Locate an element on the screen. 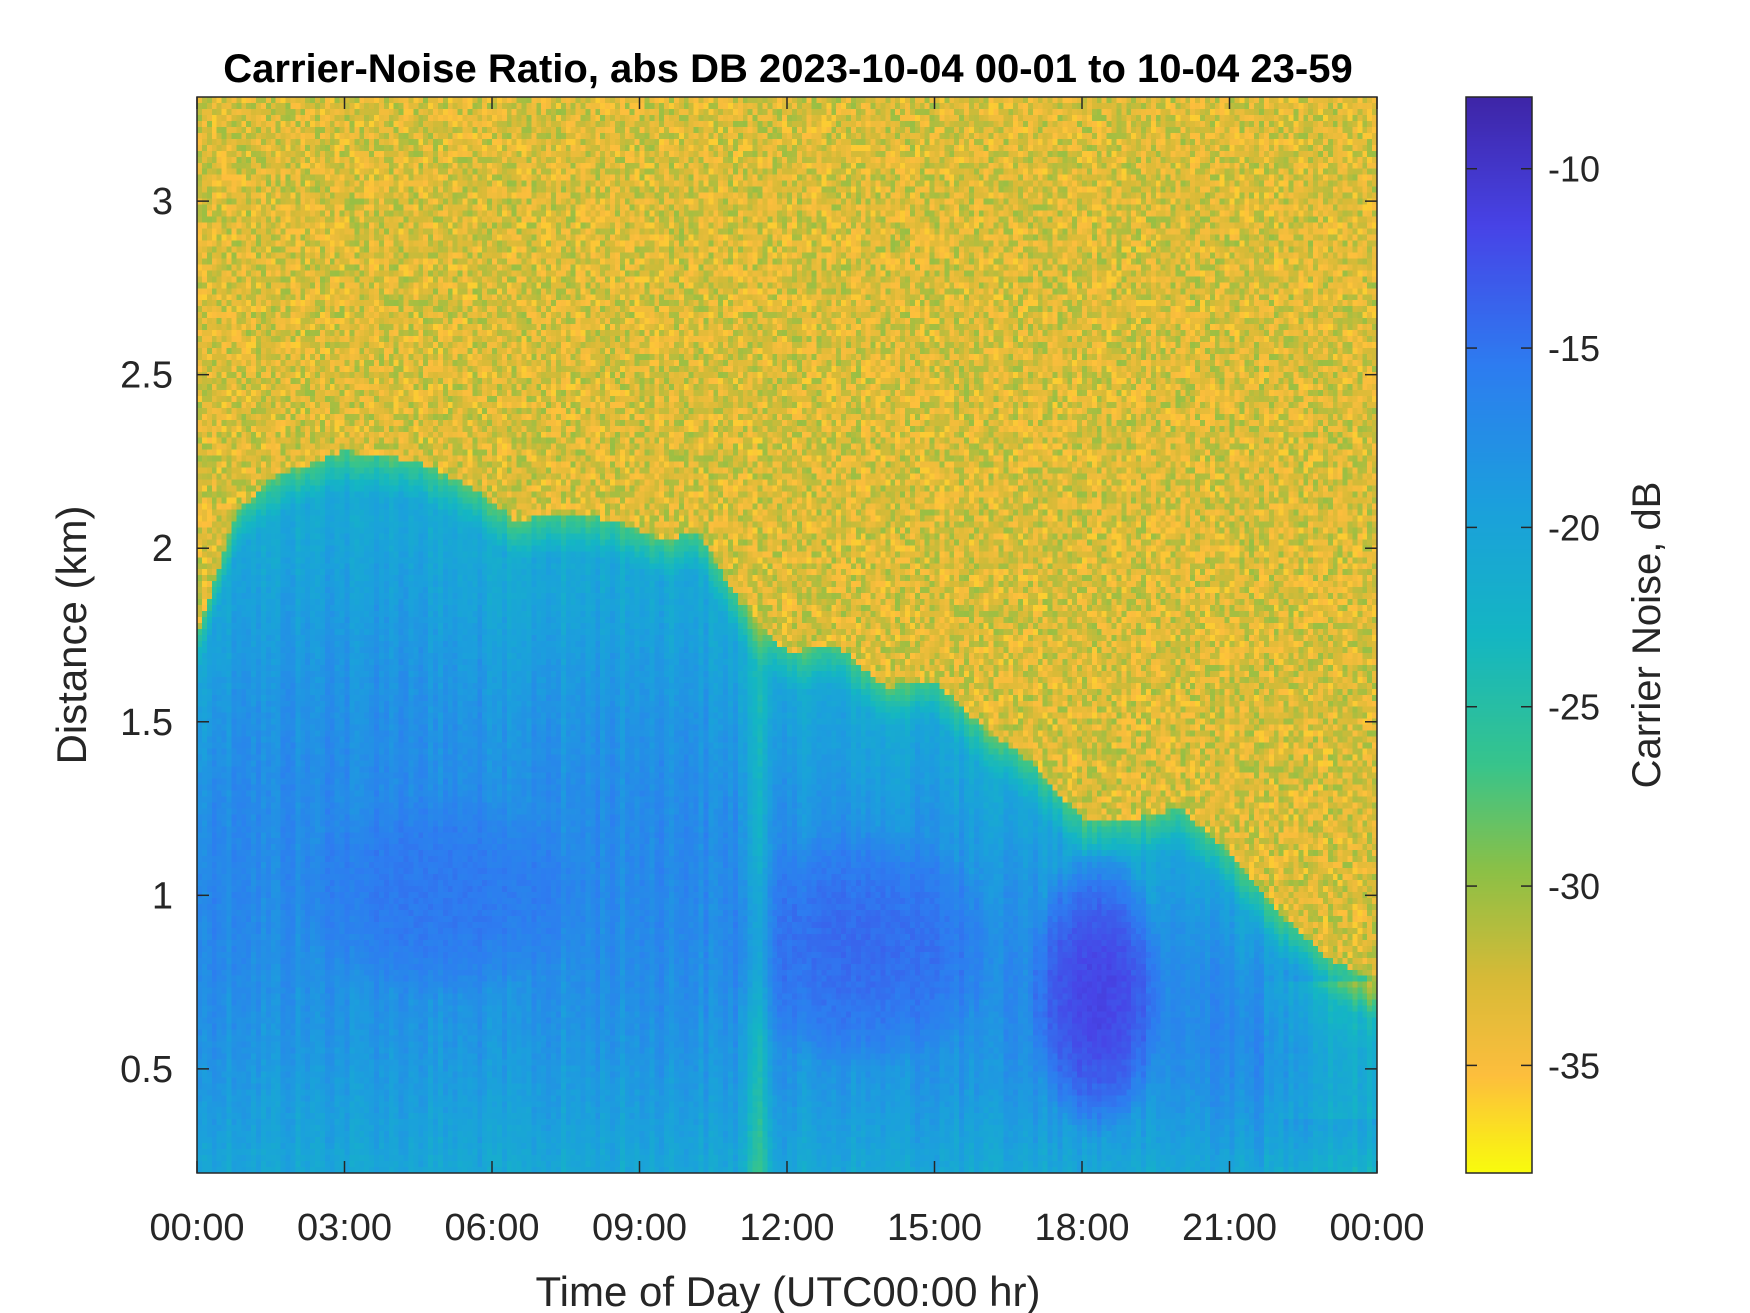  y-tick-label: 3 is located at coordinates (162, 202).